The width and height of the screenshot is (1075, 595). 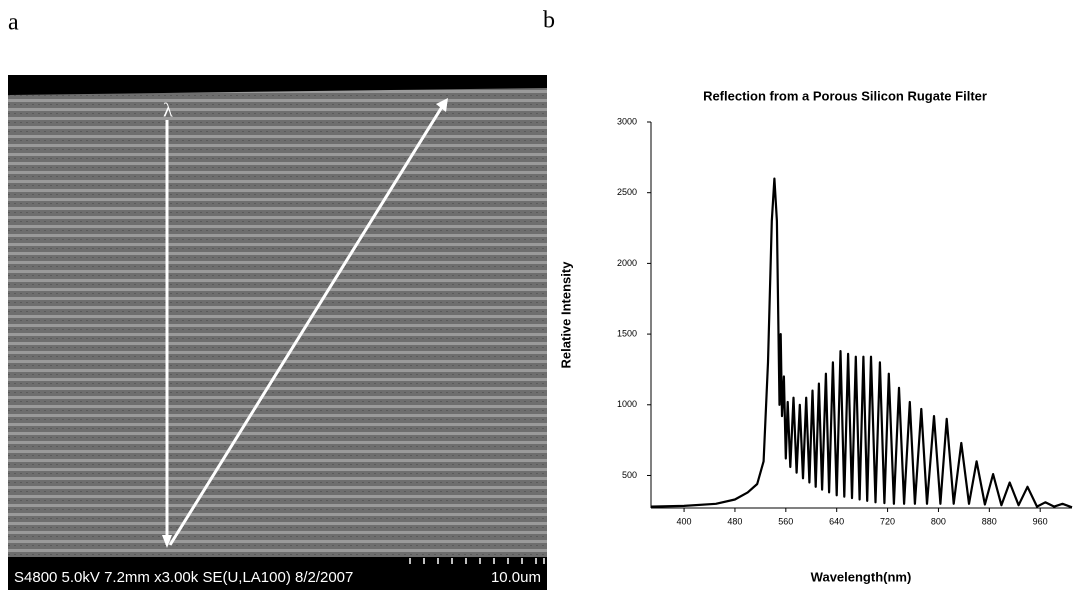 I want to click on x-tick-label: 960, so click(x=1040, y=521).